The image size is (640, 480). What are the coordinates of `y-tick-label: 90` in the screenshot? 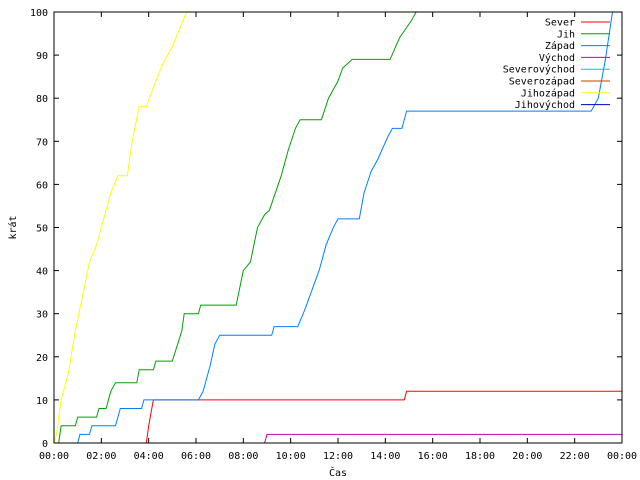 It's located at (42, 56).